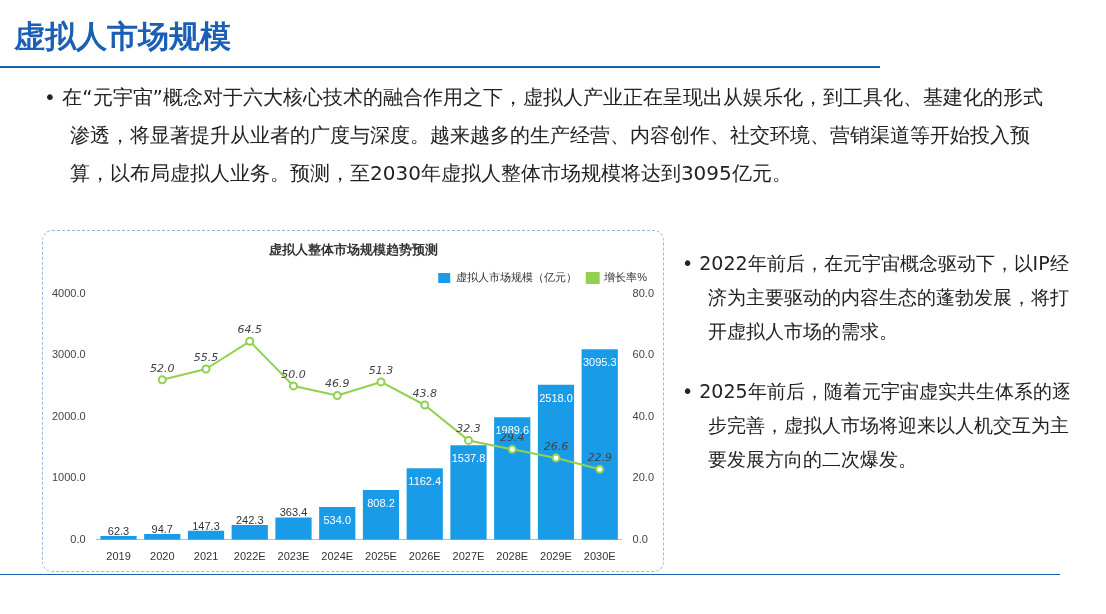 The image size is (1106, 614). I want to click on data-label: 242.3, so click(249, 519).